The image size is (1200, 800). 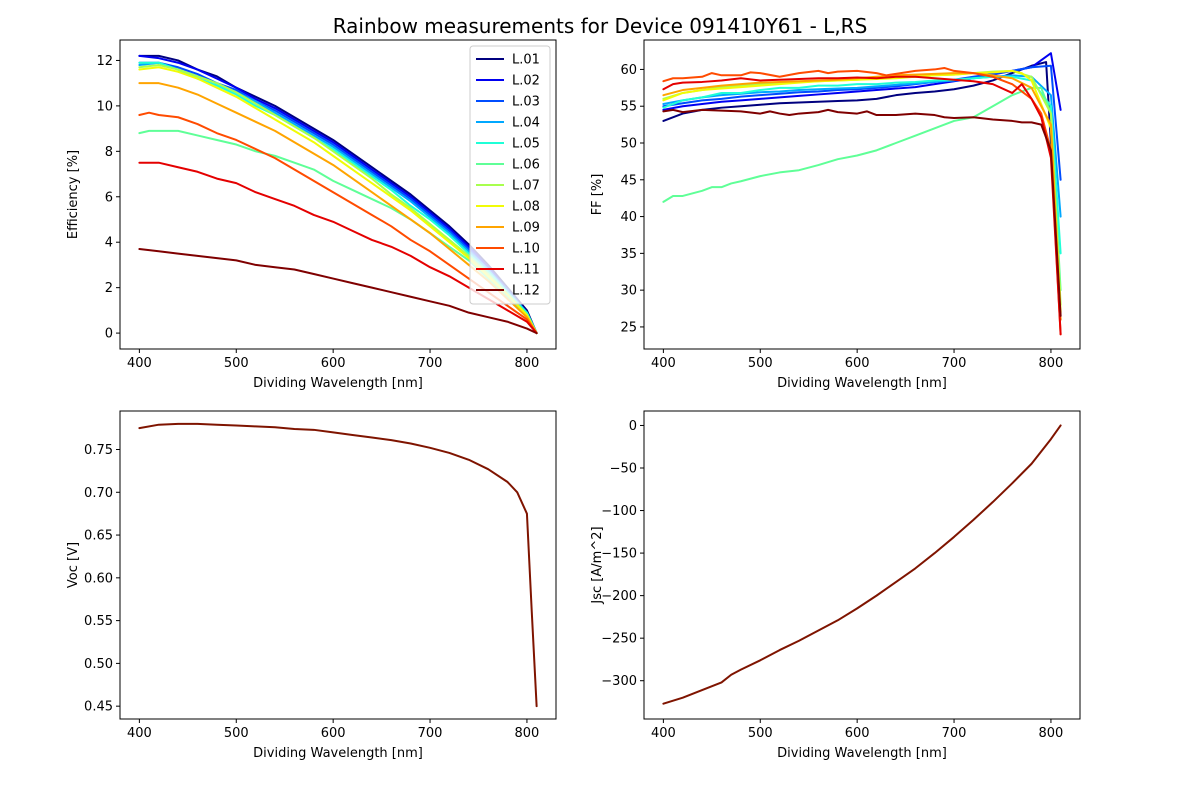 What do you see at coordinates (526, 60) in the screenshot?
I see `efficiency-legend-label: L.01` at bounding box center [526, 60].